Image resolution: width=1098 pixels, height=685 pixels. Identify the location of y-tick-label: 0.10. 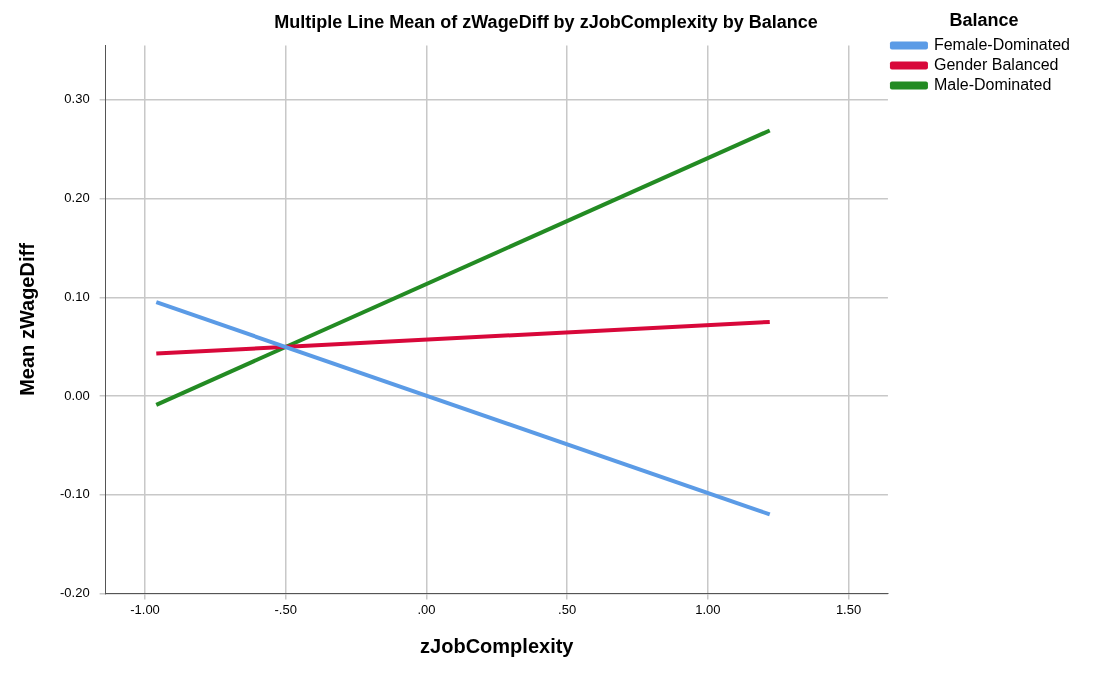
(77, 296).